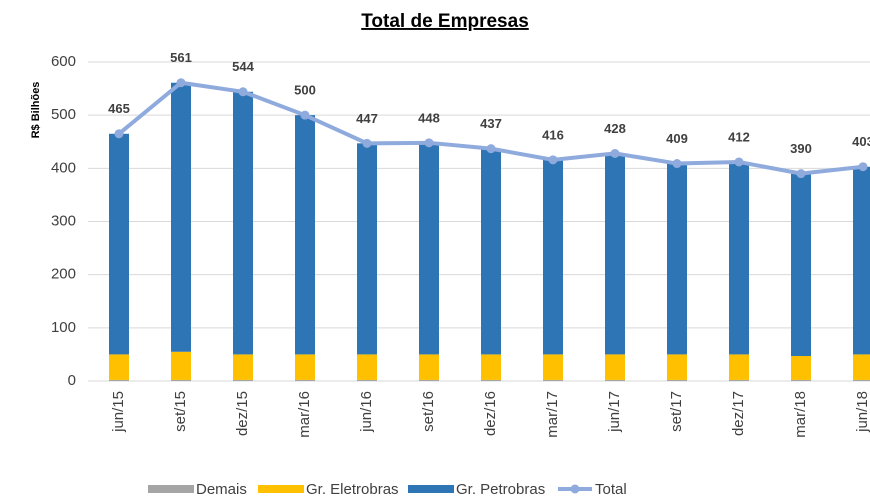 The height and width of the screenshot is (501, 870). What do you see at coordinates (800, 414) in the screenshot?
I see `x-tick-label: mar/18` at bounding box center [800, 414].